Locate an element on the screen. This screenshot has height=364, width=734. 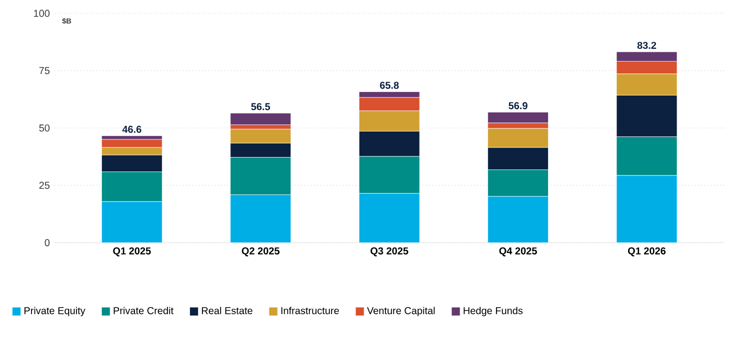
x-tick-label: Q3 2025 is located at coordinates (389, 251).